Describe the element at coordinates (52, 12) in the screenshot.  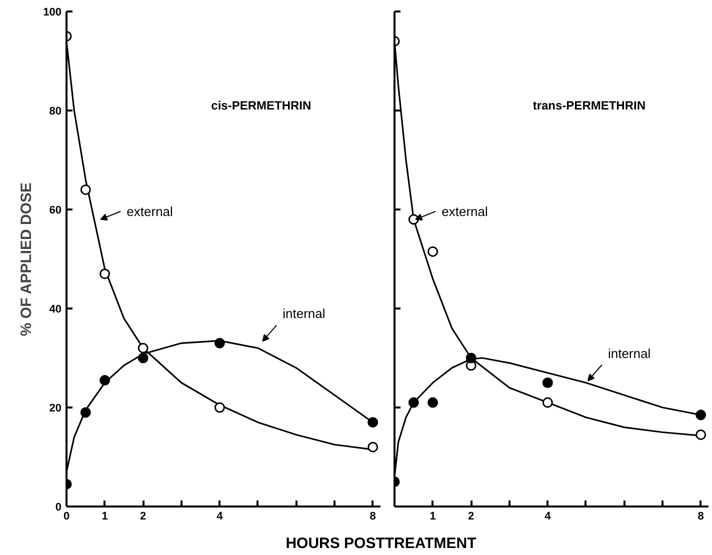
I see `y-tick-label: 100` at that location.